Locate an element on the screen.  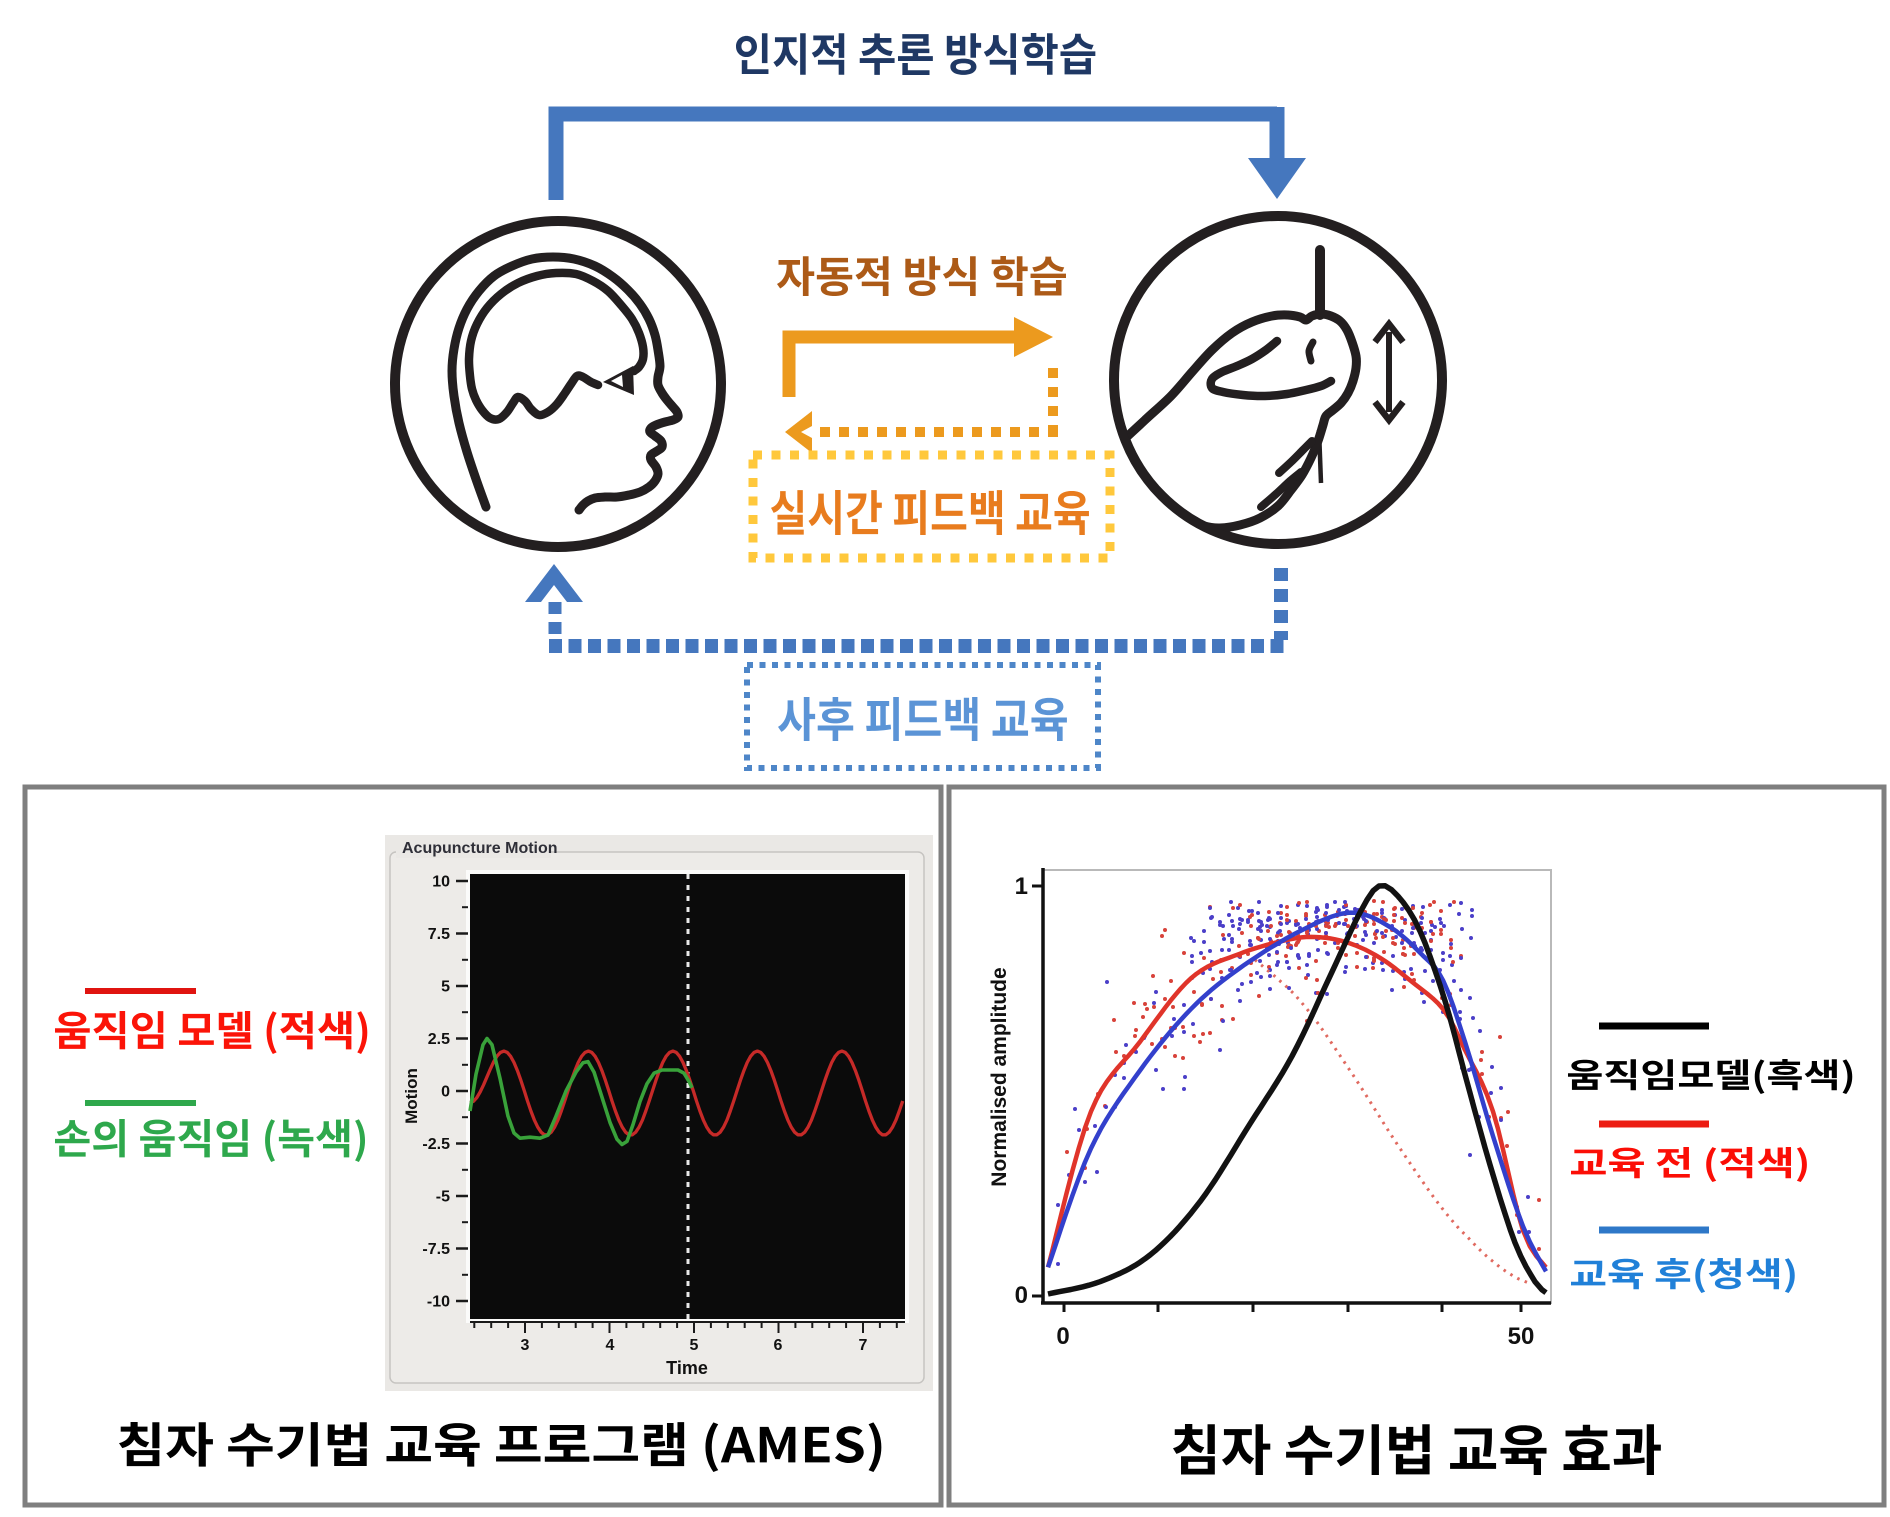
svg-text: 2.5 is located at coordinates (439, 1039).